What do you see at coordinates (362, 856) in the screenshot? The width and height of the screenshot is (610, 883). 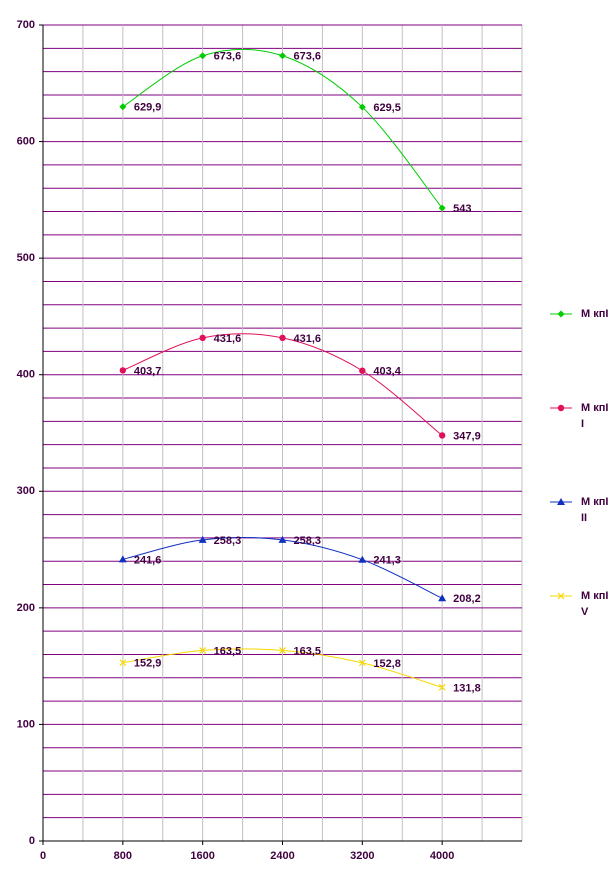 I see `x-tick-label: 3200` at bounding box center [362, 856].